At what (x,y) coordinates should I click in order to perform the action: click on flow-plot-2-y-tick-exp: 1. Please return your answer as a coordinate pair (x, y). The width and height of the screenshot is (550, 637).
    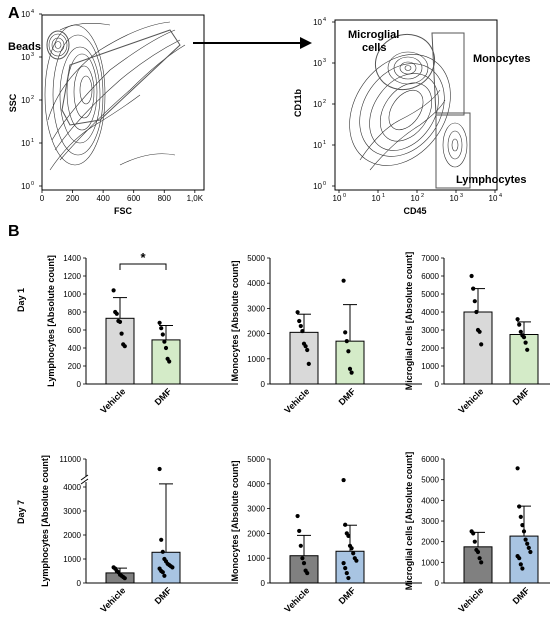
    Looking at the image, I should click on (324, 143).